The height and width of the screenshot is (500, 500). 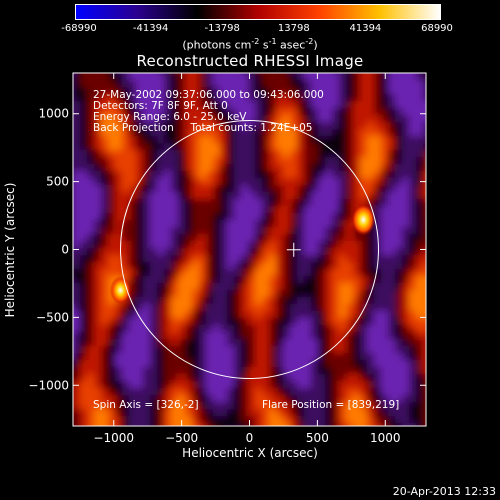 What do you see at coordinates (202, 128) in the screenshot?
I see `info-method-counts: Back Projection Total counts: 1.24E+05` at bounding box center [202, 128].